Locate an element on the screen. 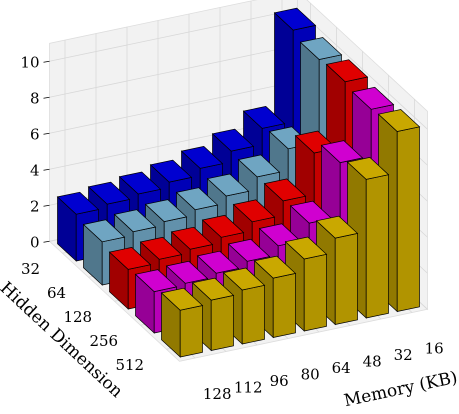  x-tick-label: 32 is located at coordinates (403, 355).